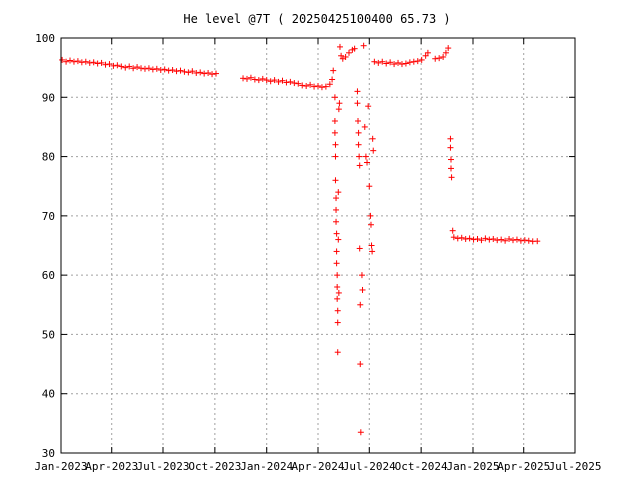 The height and width of the screenshot is (480, 640). What do you see at coordinates (48, 216) in the screenshot?
I see `y-tick-label: 70` at bounding box center [48, 216].